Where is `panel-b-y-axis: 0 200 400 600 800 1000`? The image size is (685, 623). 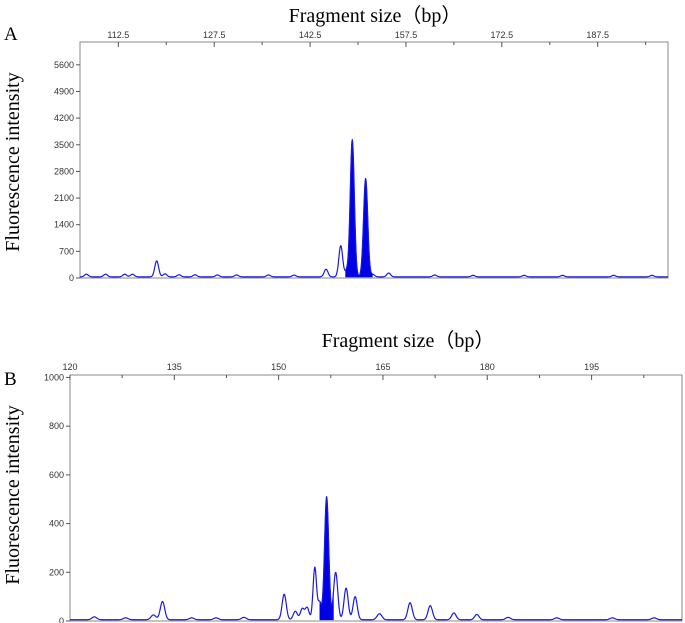 panel-b-y-axis: 0 200 400 600 800 1000 is located at coordinates (57, 497).